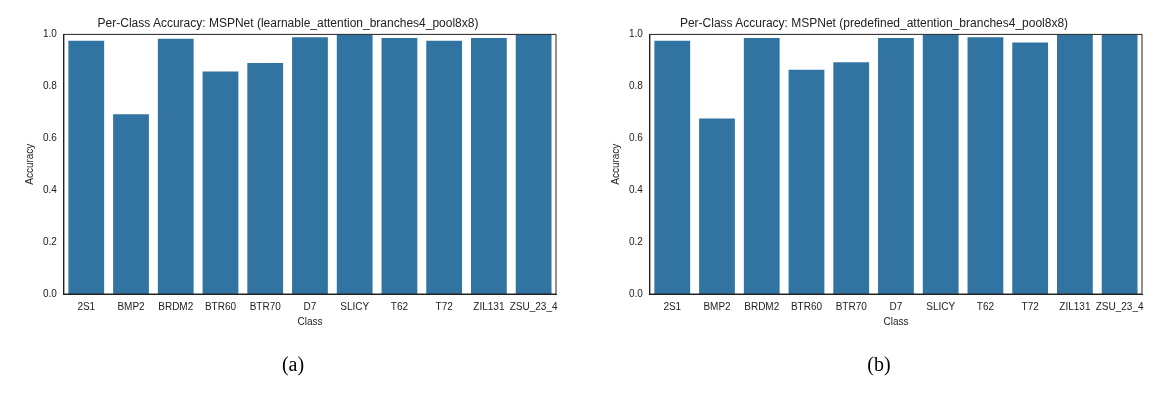 This screenshot has width=1172, height=413. I want to click on text: (b), so click(879, 364).